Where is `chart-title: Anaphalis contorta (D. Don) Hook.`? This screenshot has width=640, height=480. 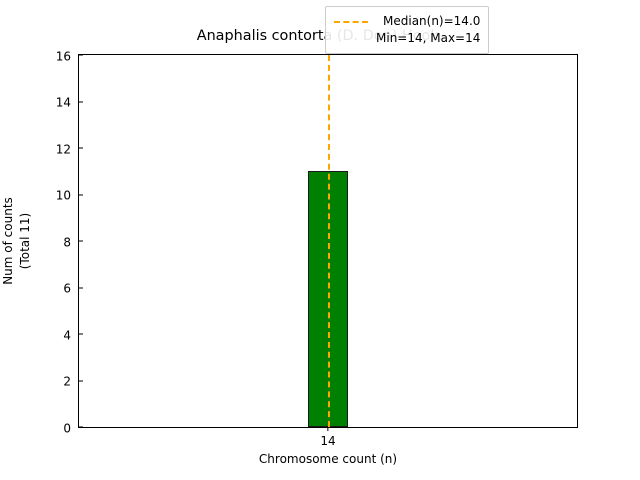 chart-title: Anaphalis contorta (D. Don) Hook. is located at coordinates (320, 36).